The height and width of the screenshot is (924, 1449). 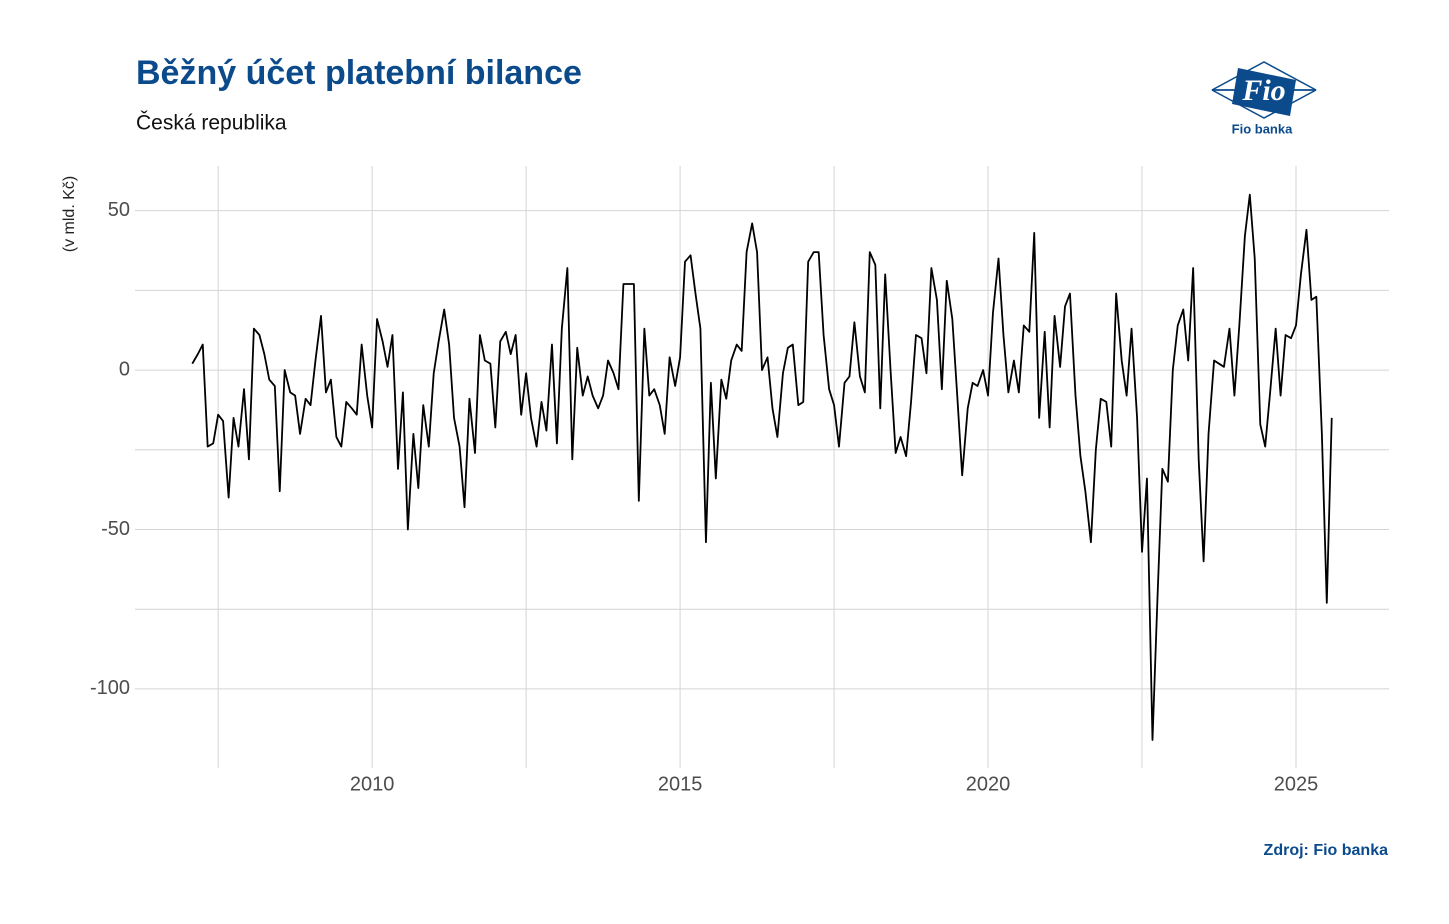 What do you see at coordinates (1326, 850) in the screenshot?
I see `source: Zdroj: Fio banka` at bounding box center [1326, 850].